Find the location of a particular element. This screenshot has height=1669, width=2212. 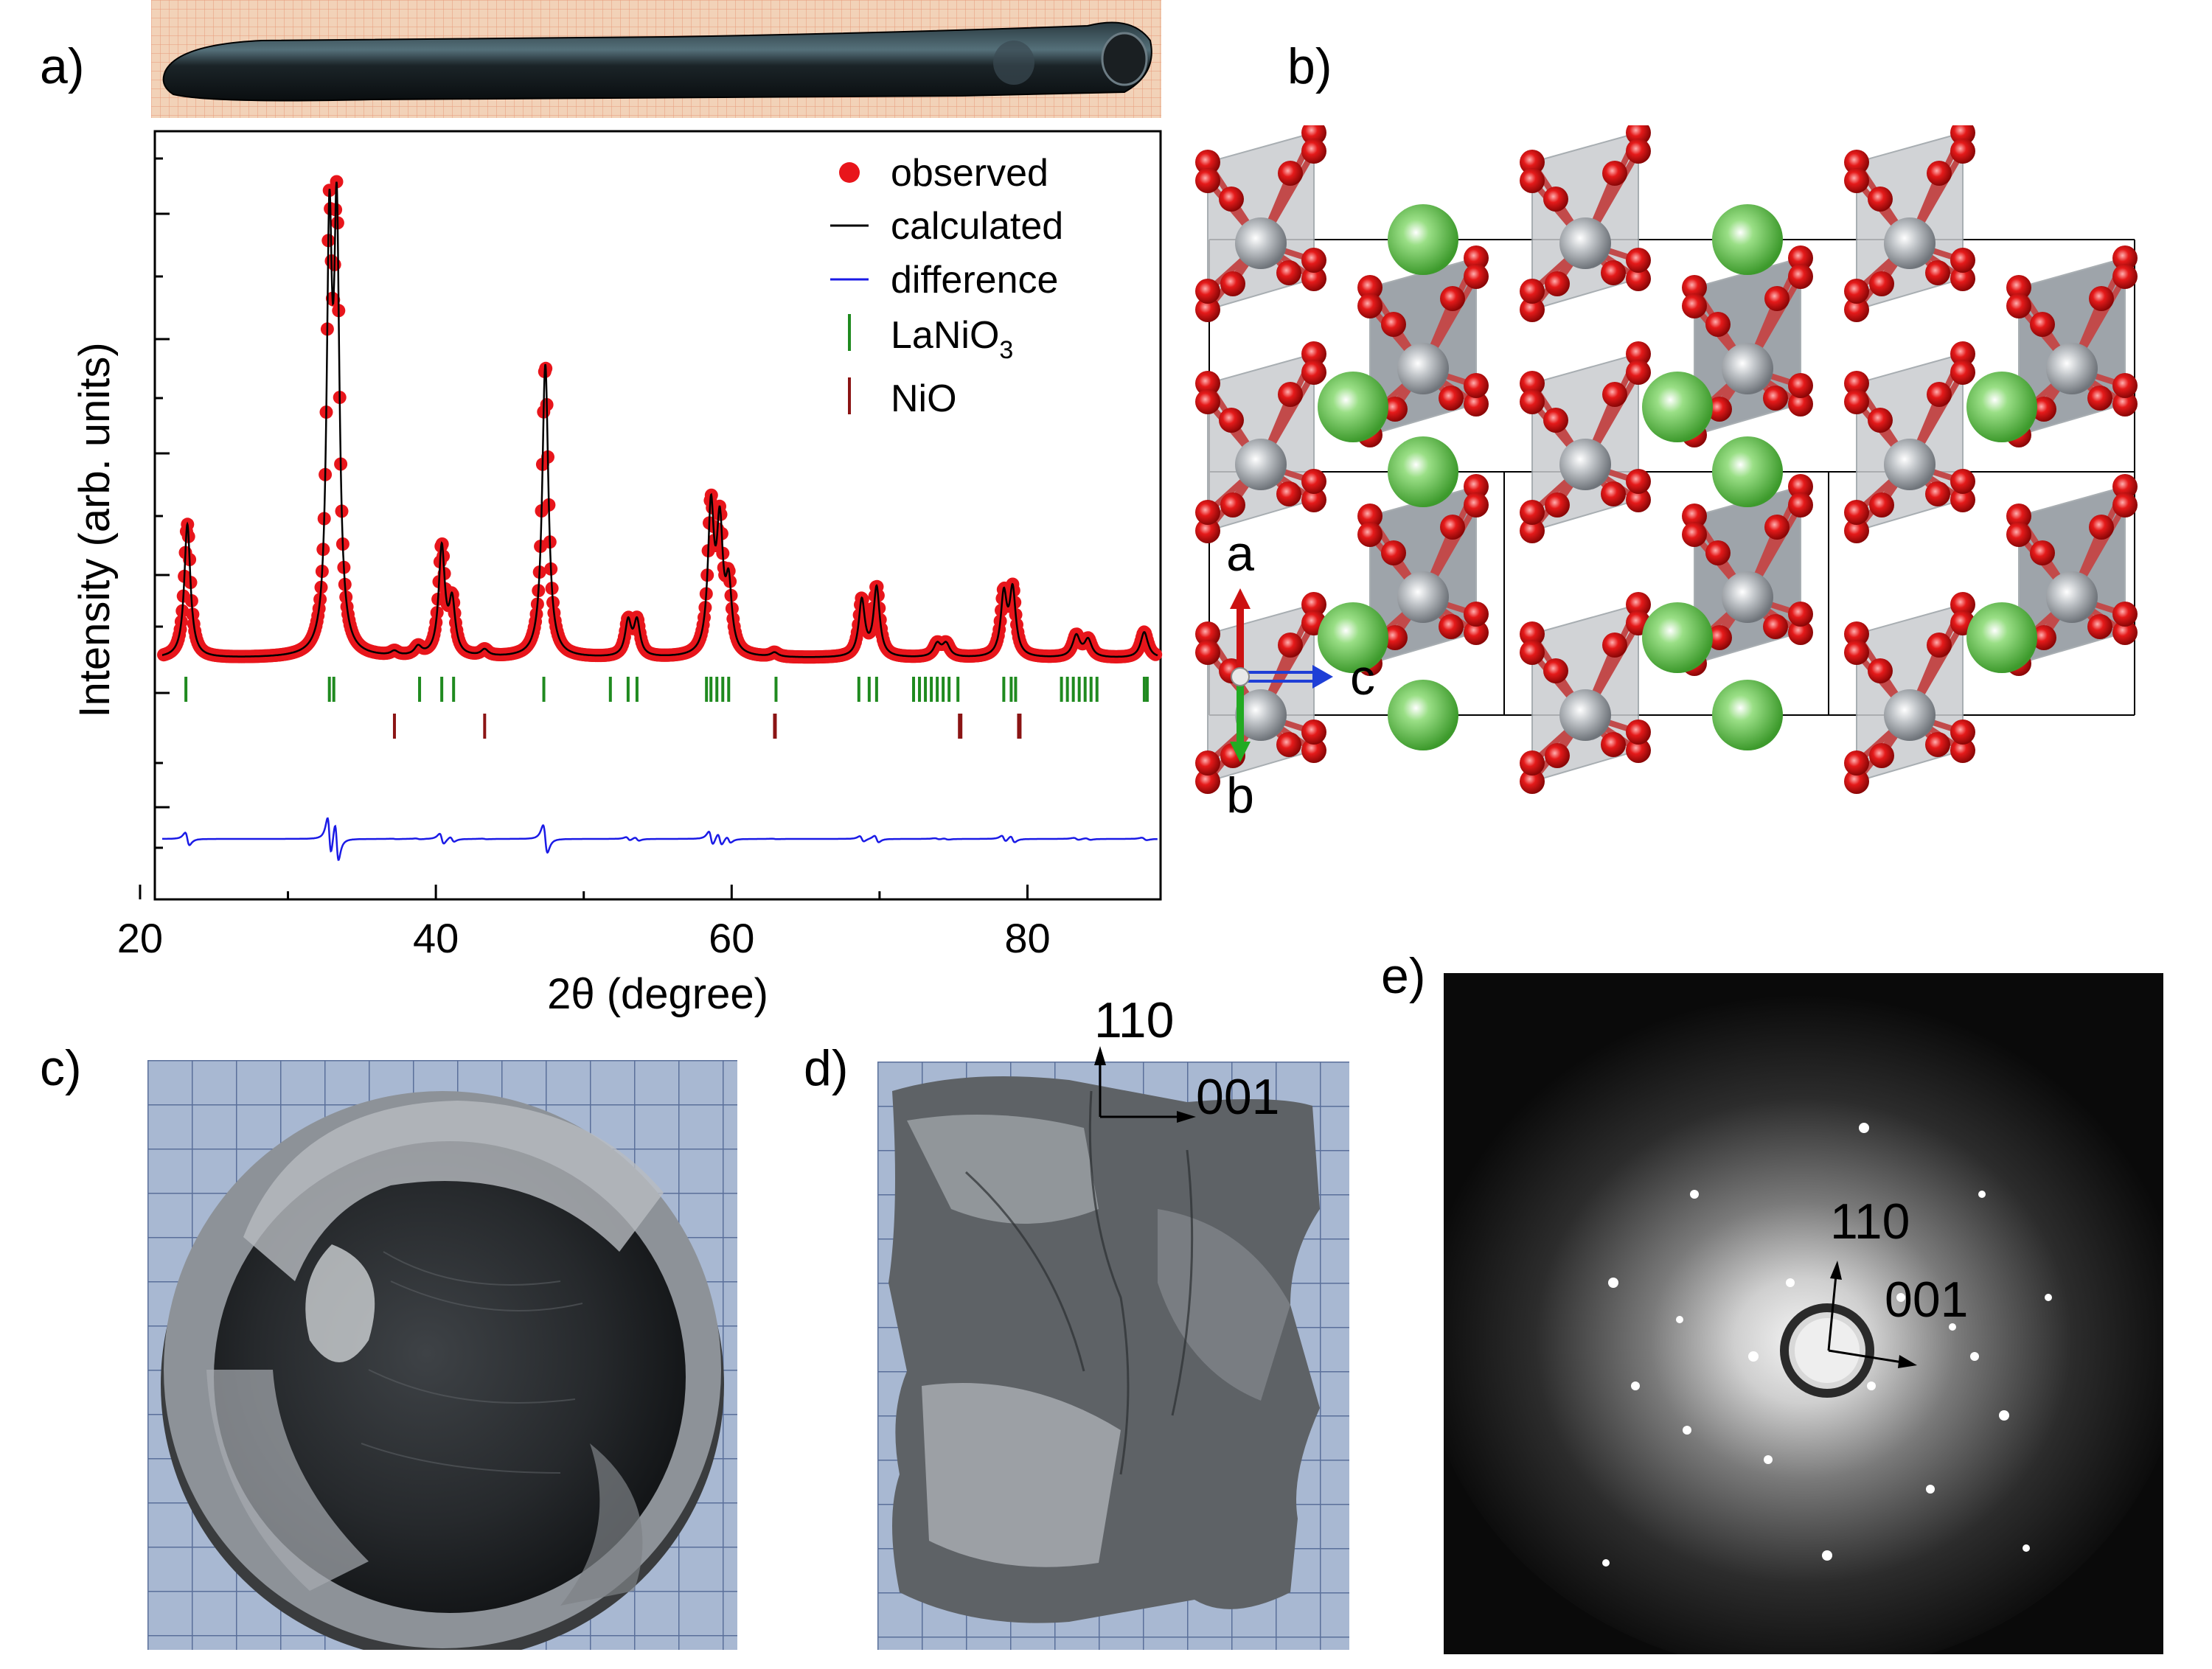

legend-observed-marker is located at coordinates (849, 172).